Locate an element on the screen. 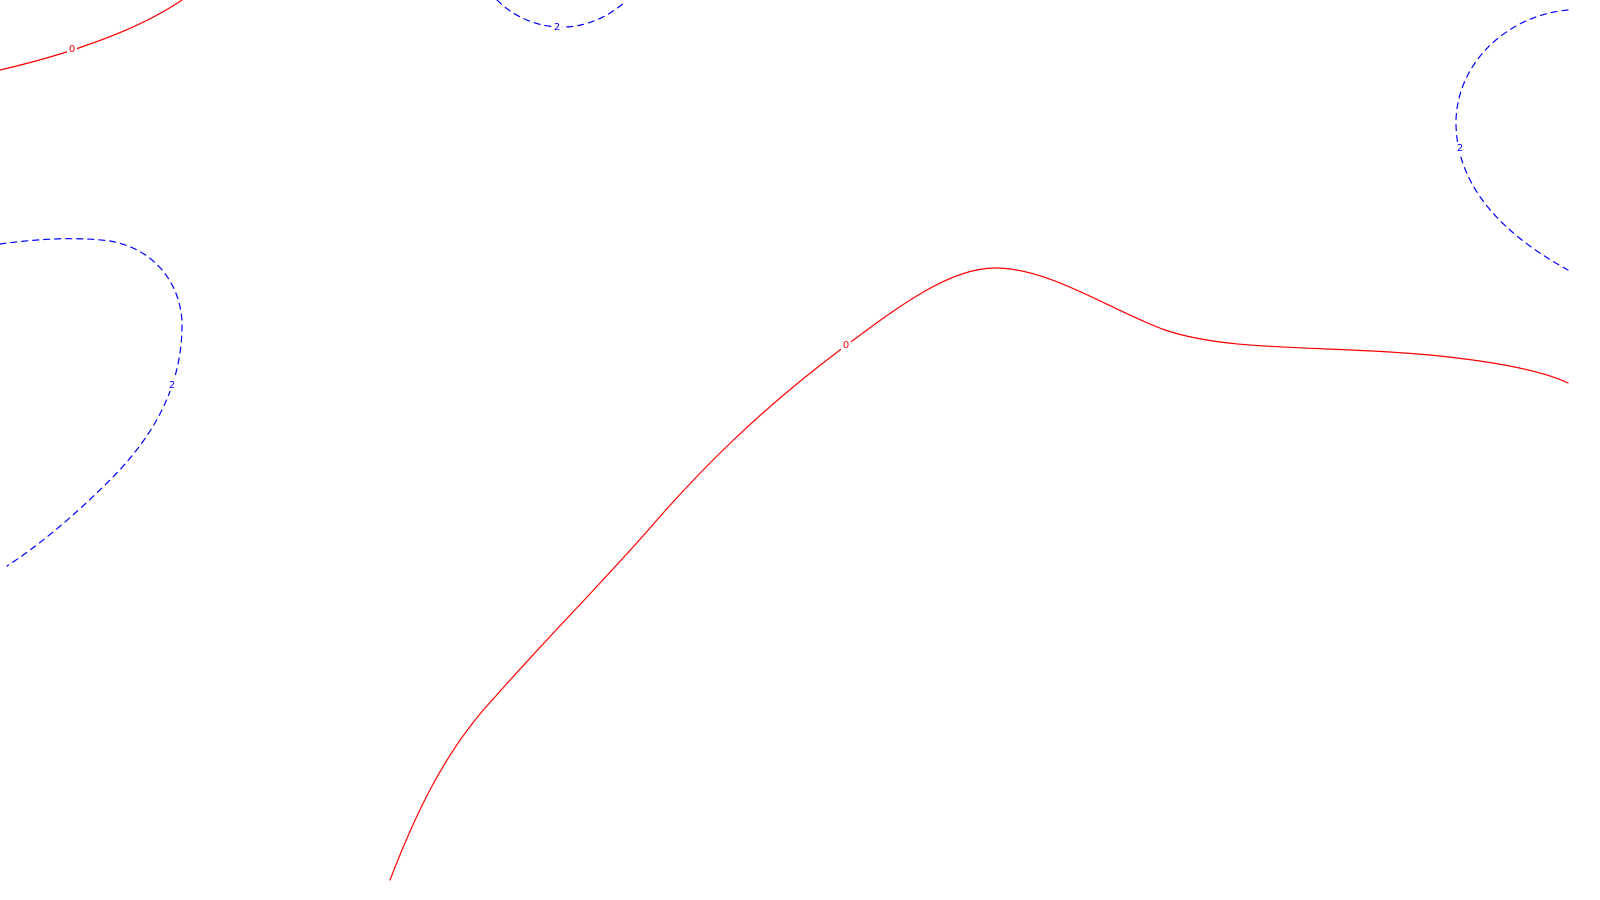 This screenshot has width=1600, height=900. contour-zero-main-label-bg is located at coordinates (846, 345).